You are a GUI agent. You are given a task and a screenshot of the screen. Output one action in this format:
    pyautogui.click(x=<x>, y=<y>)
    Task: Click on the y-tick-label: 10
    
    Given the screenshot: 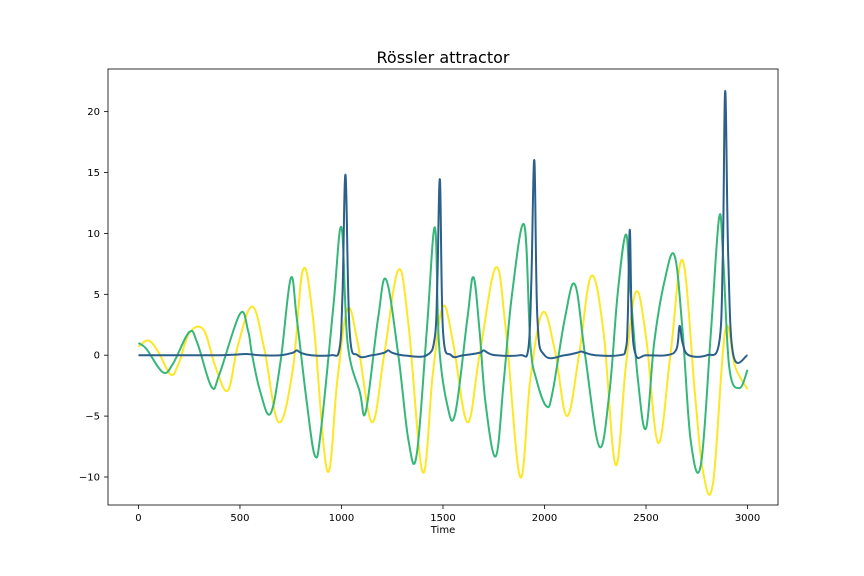 What is the action you would take?
    pyautogui.click(x=93, y=234)
    